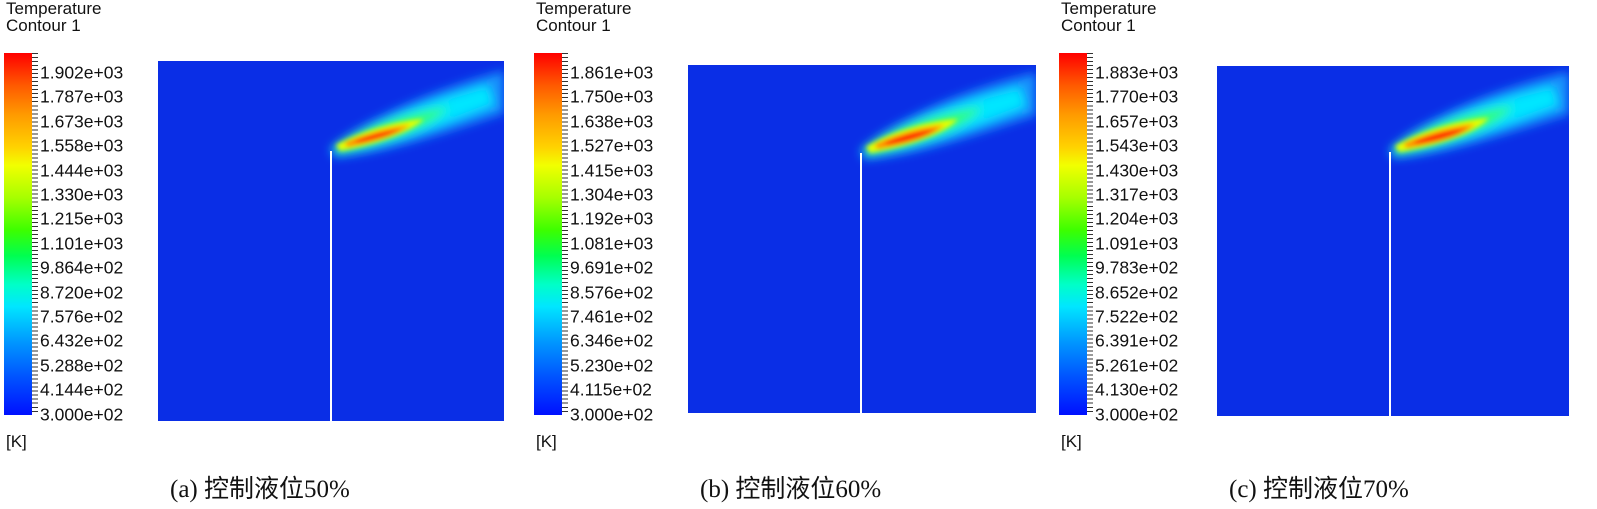  Describe the element at coordinates (1137, 96) in the screenshot. I see `colorbar-label: 1.770e+03` at that location.